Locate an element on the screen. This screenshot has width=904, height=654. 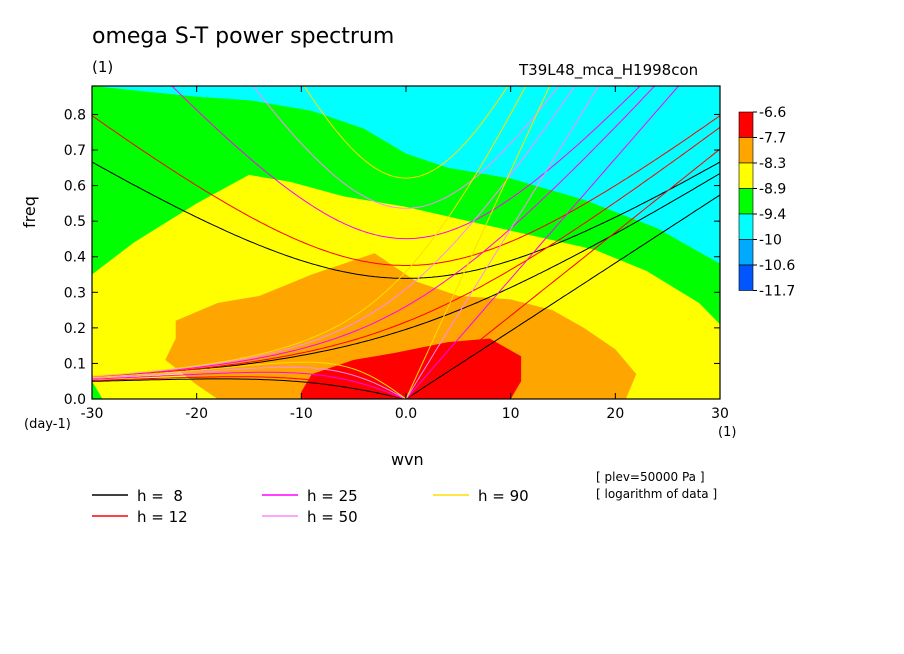
colorbar-label: -9.4 is located at coordinates (772, 215).